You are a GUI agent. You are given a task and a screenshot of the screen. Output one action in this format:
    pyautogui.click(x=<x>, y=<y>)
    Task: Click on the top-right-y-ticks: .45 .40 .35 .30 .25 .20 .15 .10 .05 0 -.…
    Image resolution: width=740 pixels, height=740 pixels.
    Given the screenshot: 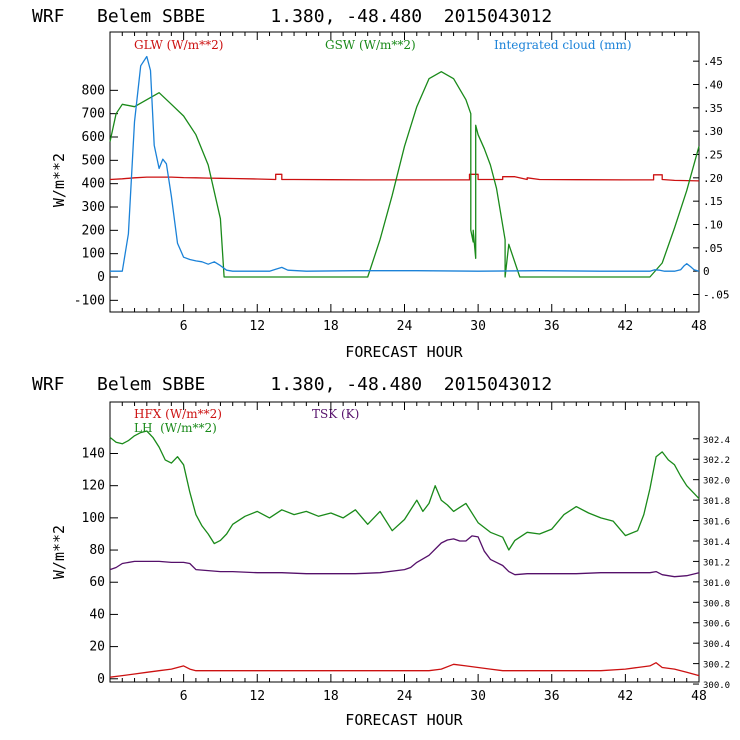 What is the action you would take?
    pyautogui.click(x=716, y=178)
    